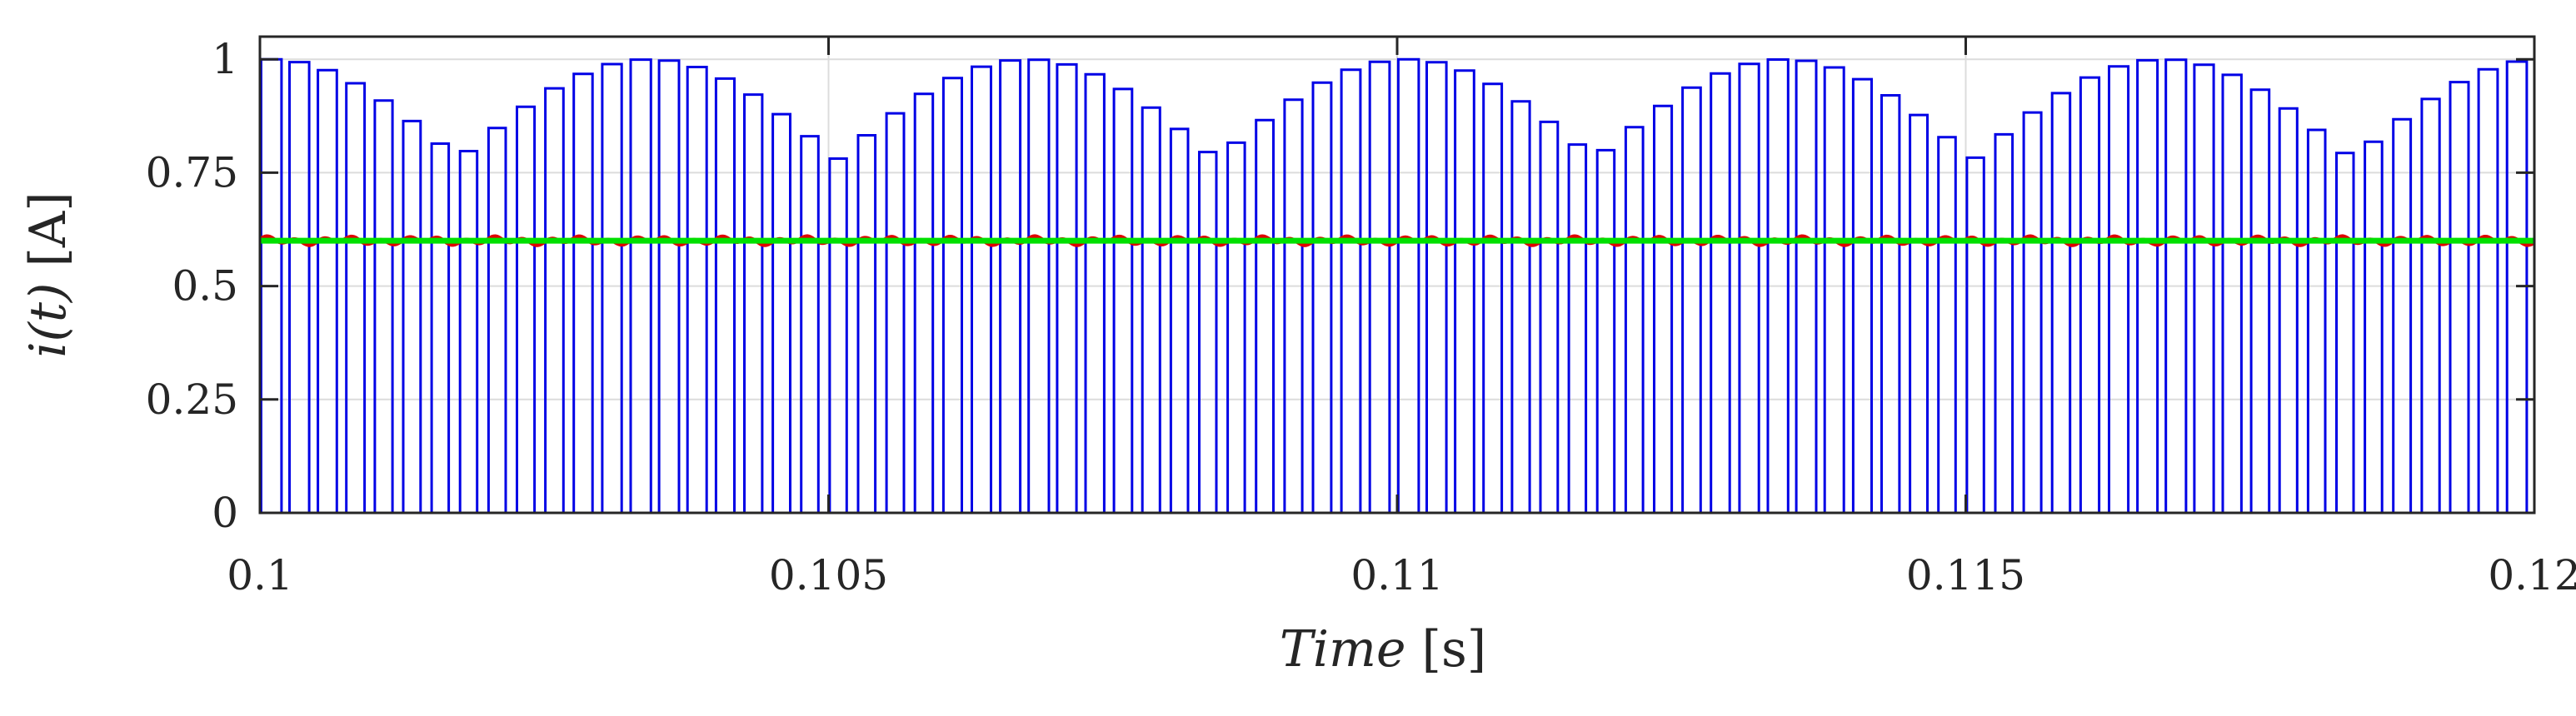 This screenshot has height=716, width=2576. I want to click on y-tick-labels: 0 0.25 0.5 0.75 1, so click(192, 286).